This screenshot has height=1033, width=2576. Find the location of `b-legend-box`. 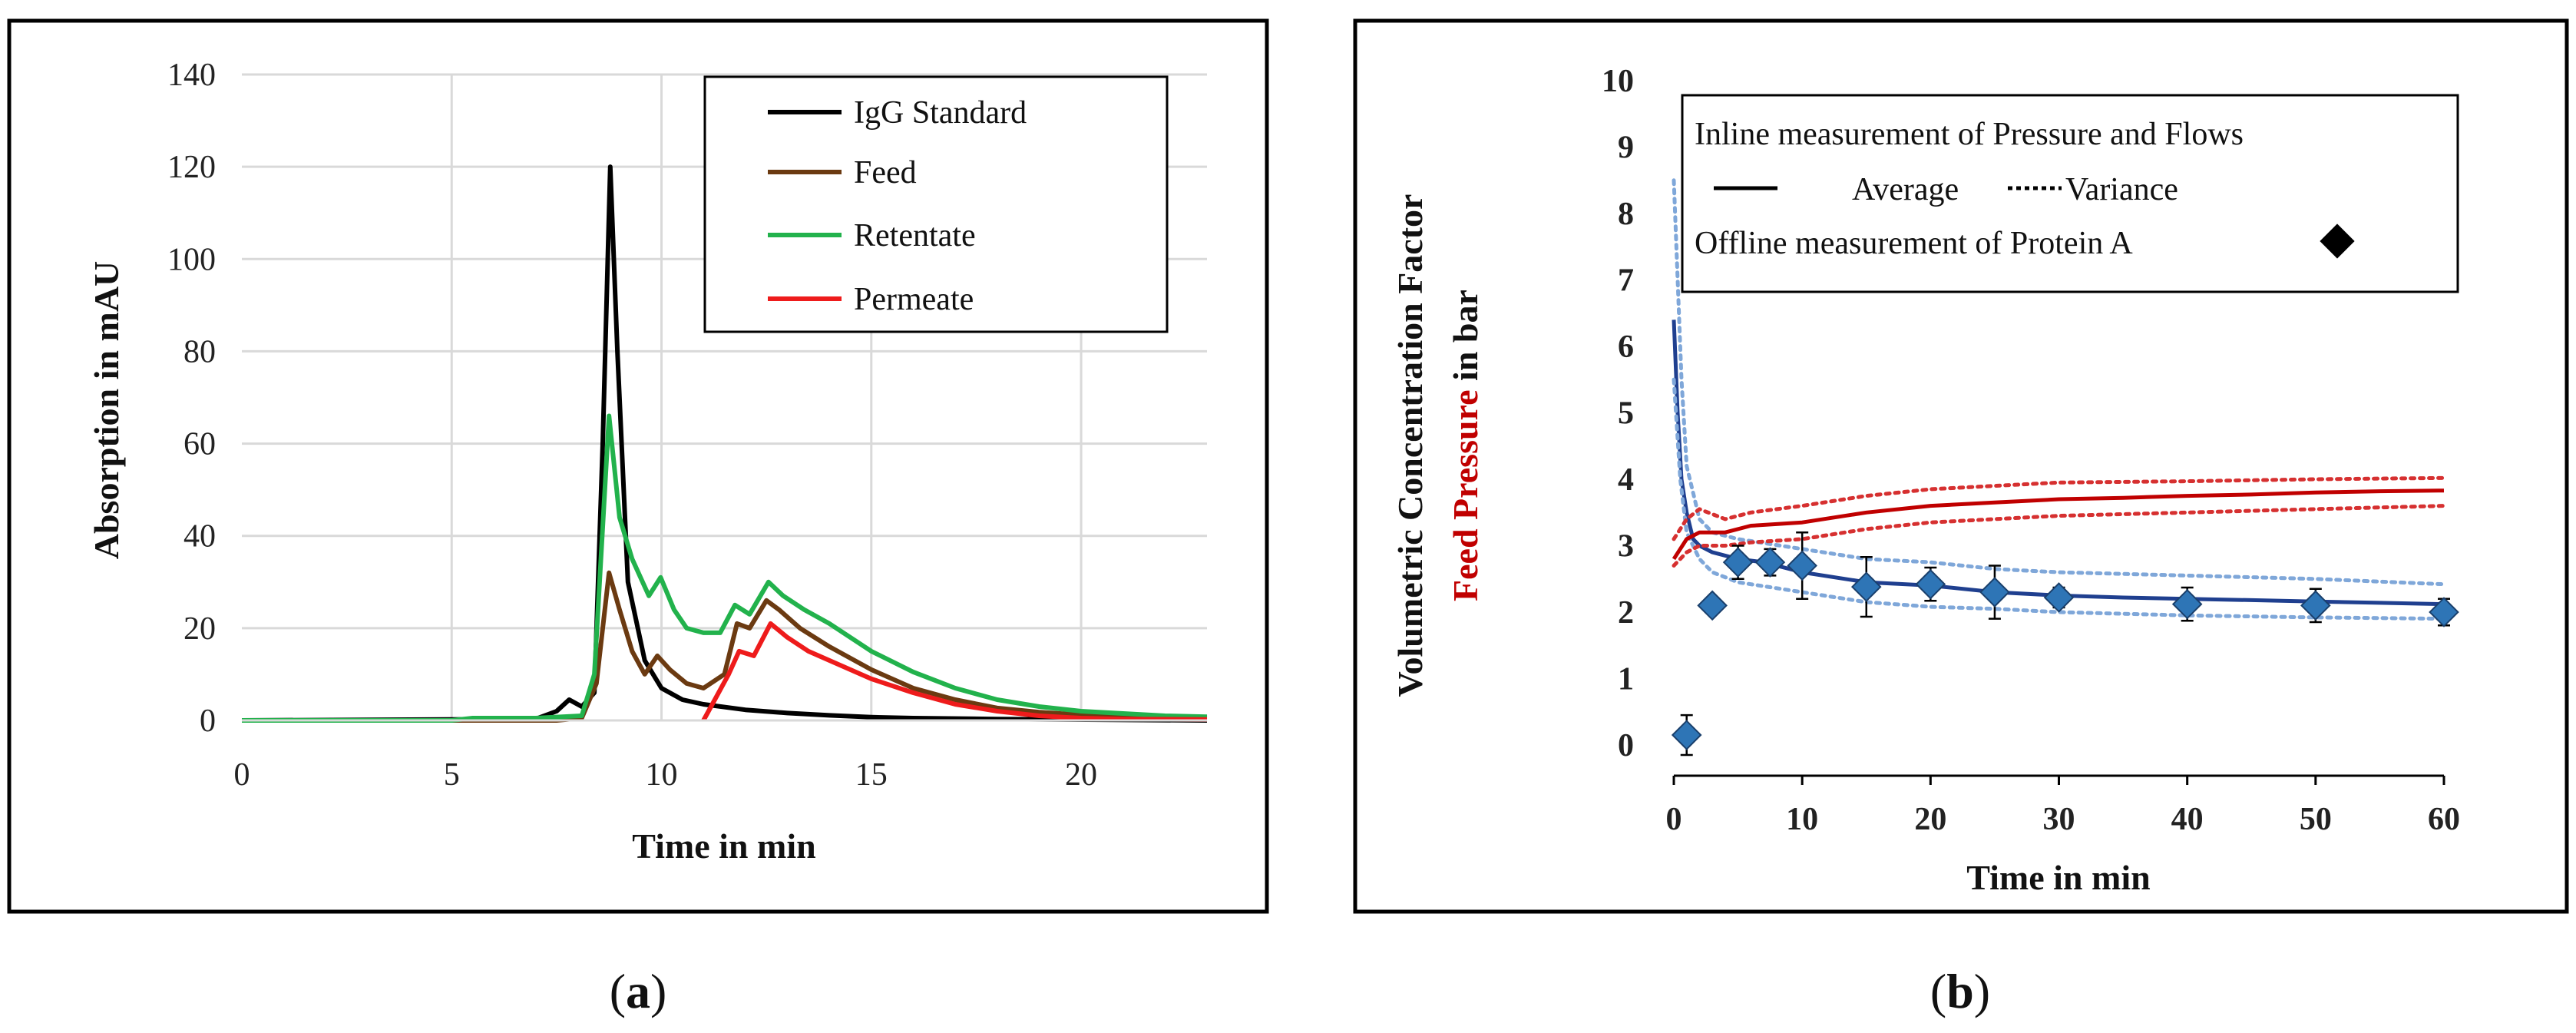

b-legend-box is located at coordinates (2070, 193).